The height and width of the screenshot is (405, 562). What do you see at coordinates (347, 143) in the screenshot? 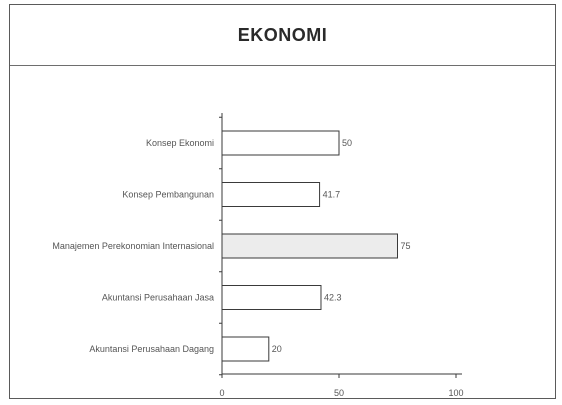
I see `data-label: 50` at bounding box center [347, 143].